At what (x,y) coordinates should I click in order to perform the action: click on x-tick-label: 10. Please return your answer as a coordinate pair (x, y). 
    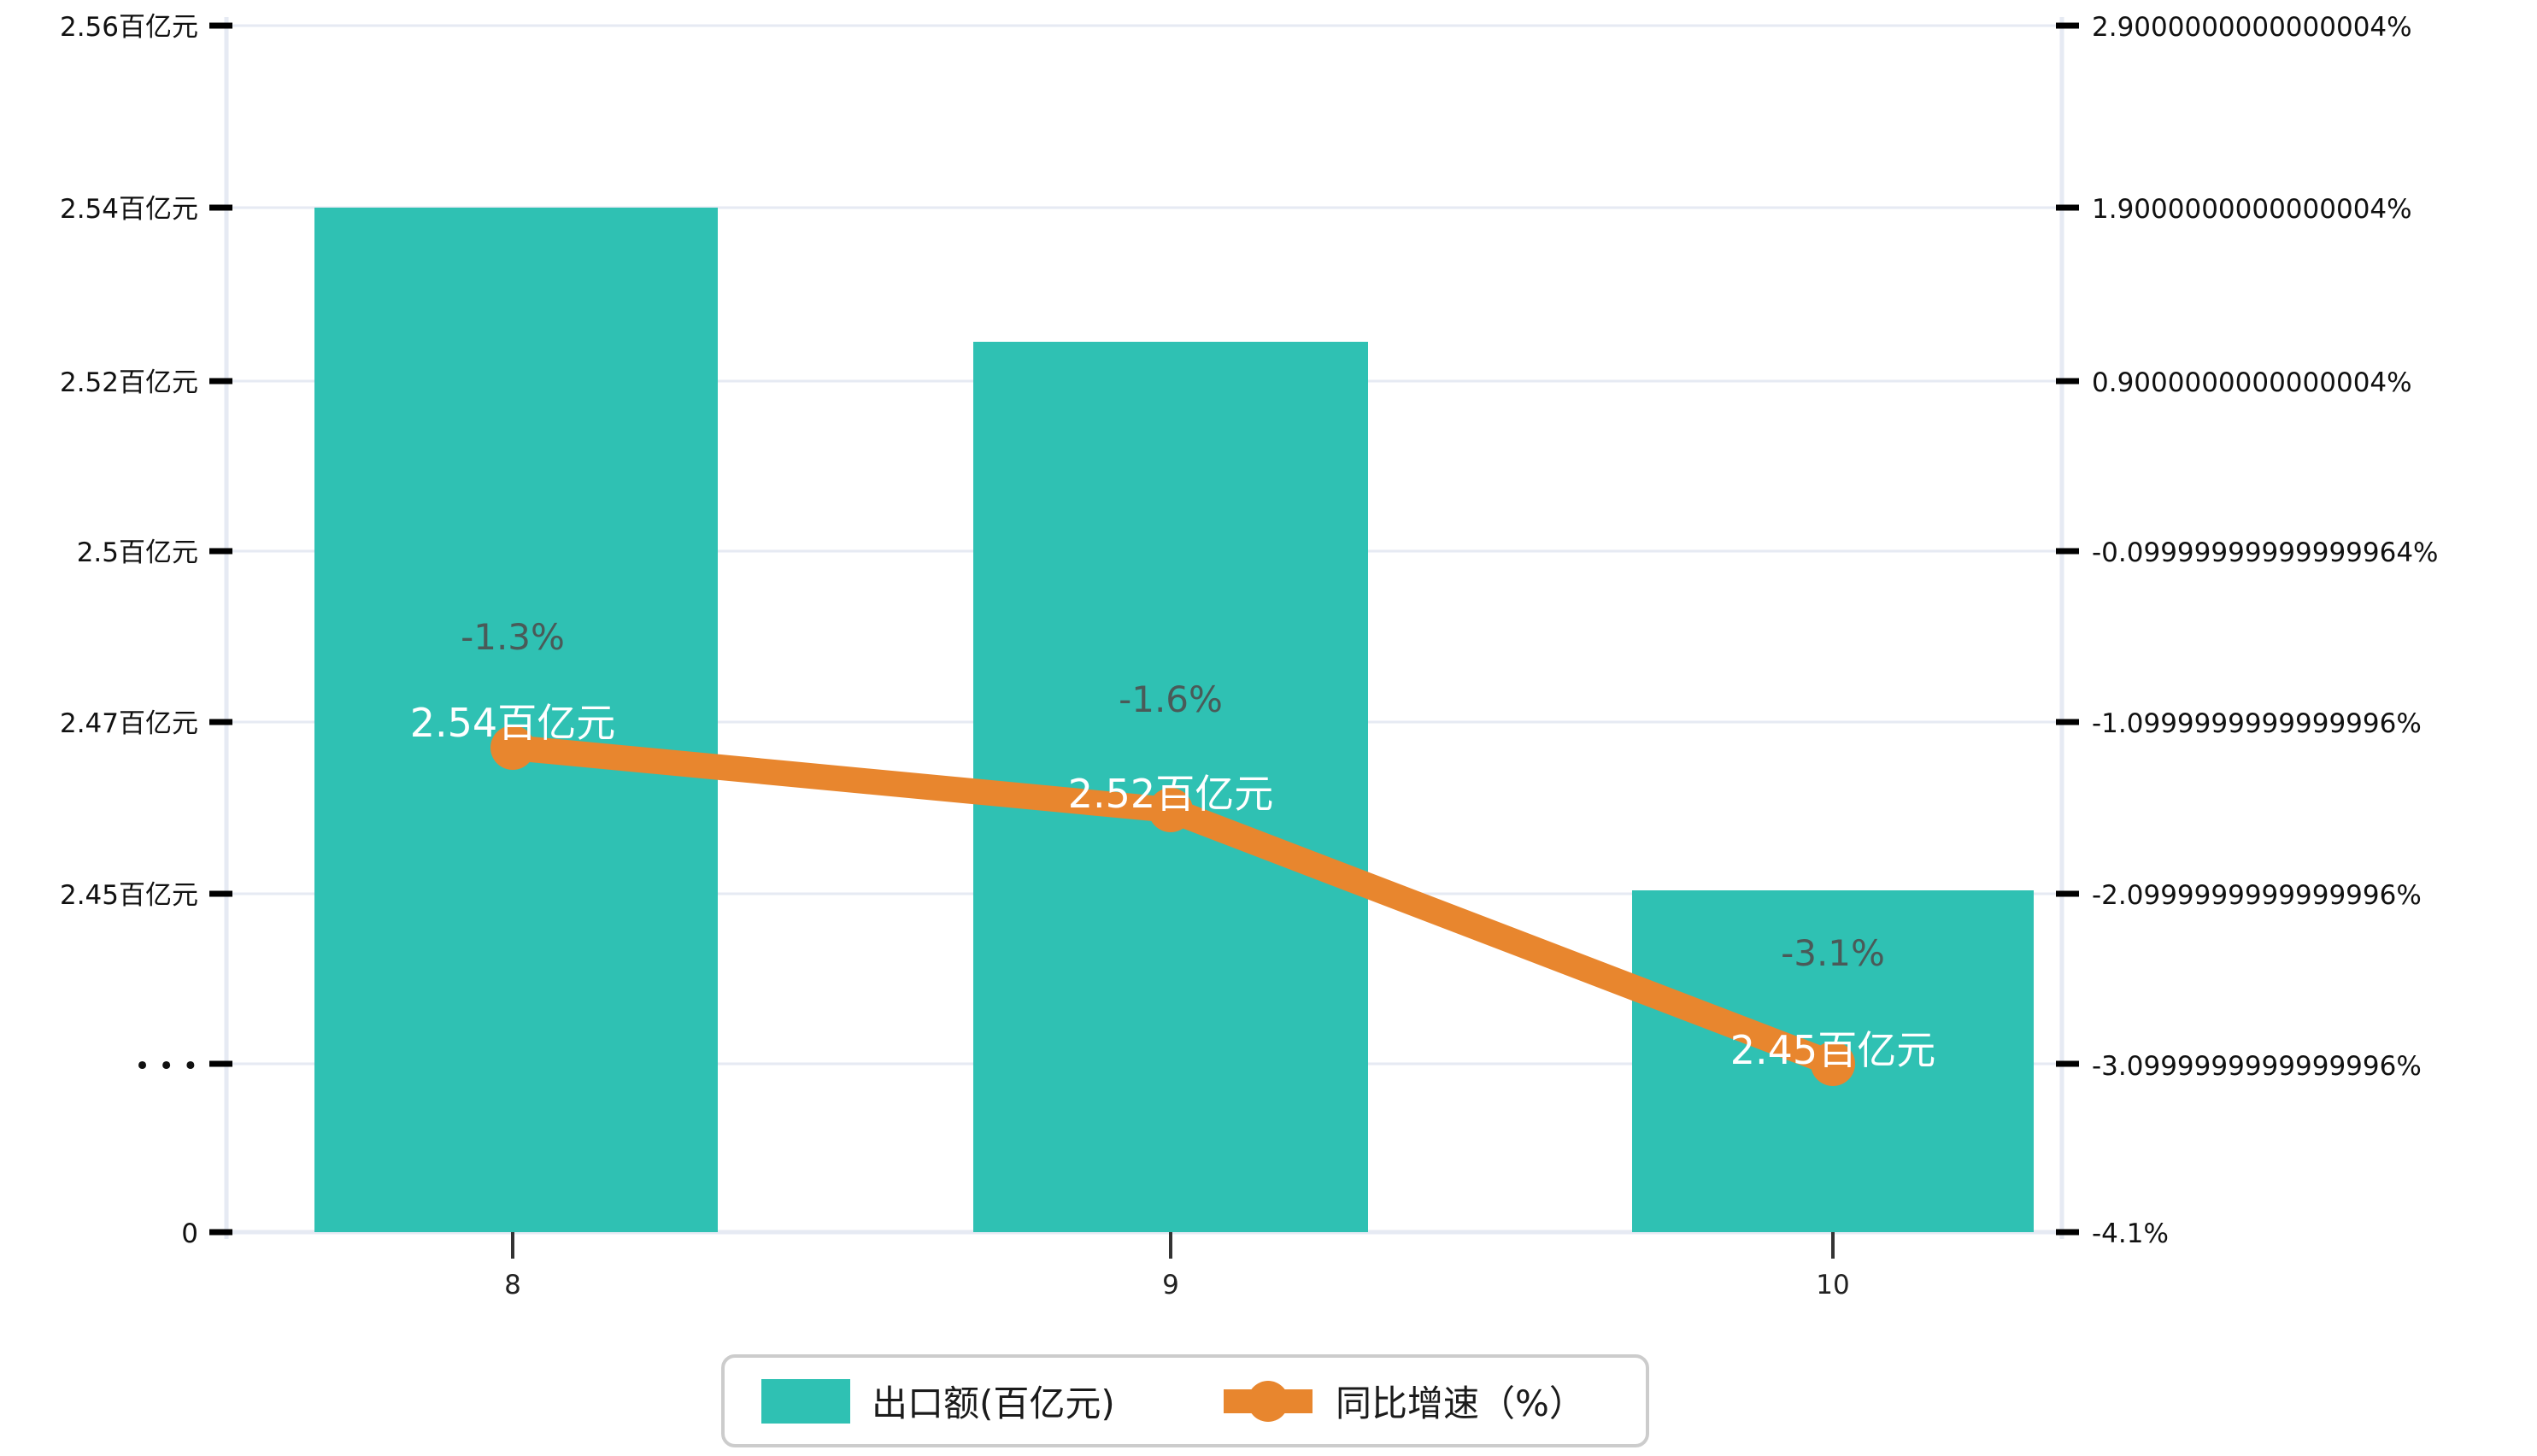
    Looking at the image, I should click on (1832, 1285).